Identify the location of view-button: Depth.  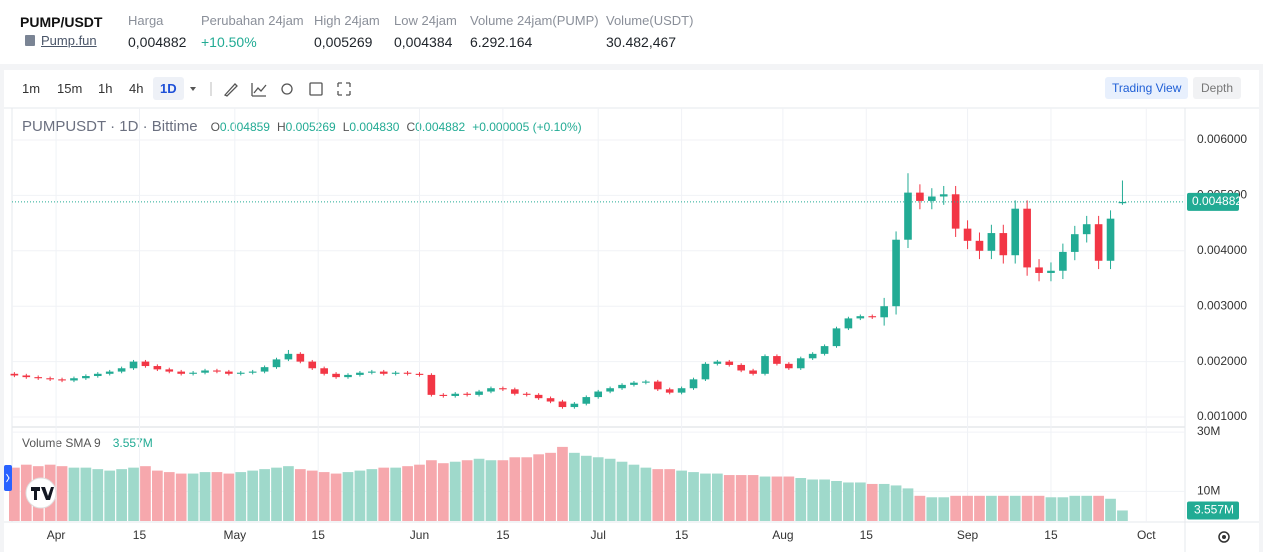
(1217, 88).